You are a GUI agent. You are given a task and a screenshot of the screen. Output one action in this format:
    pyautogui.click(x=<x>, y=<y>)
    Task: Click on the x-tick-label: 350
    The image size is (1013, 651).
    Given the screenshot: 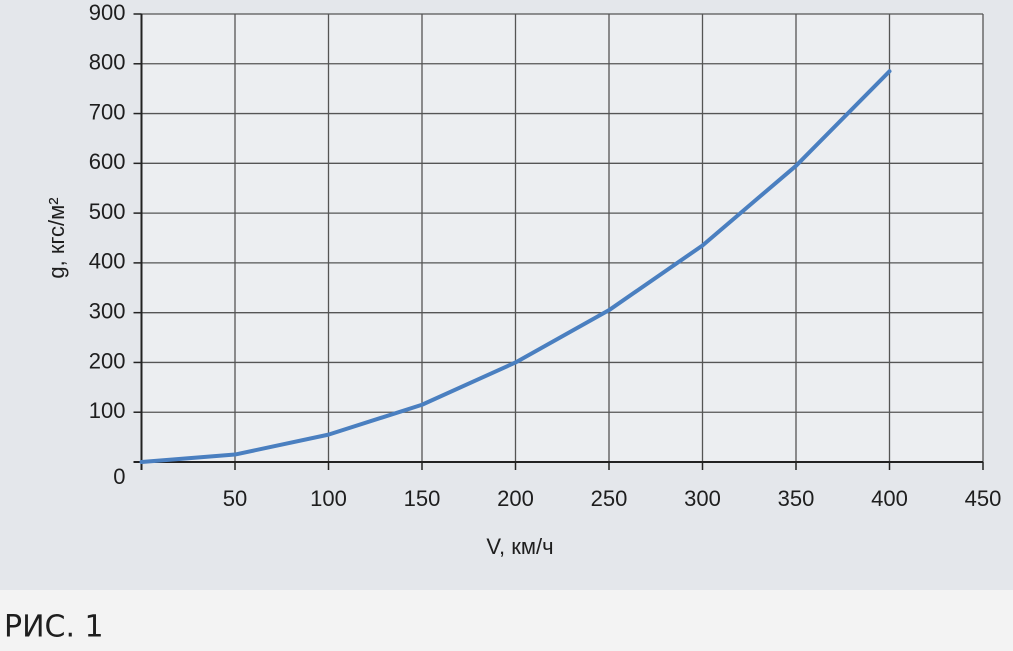 What is the action you would take?
    pyautogui.click(x=796, y=498)
    